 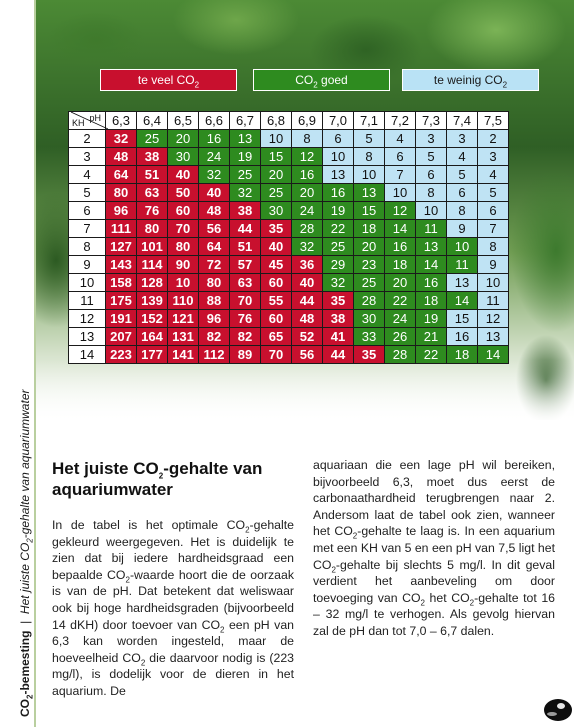 I want to click on table-corner: pH KH, so click(x=88, y=120).